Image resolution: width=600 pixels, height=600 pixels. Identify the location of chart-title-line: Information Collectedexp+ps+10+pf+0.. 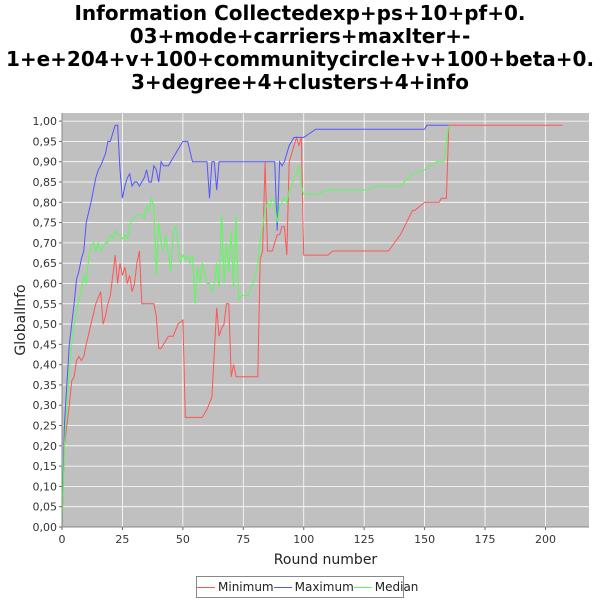
(300, 13).